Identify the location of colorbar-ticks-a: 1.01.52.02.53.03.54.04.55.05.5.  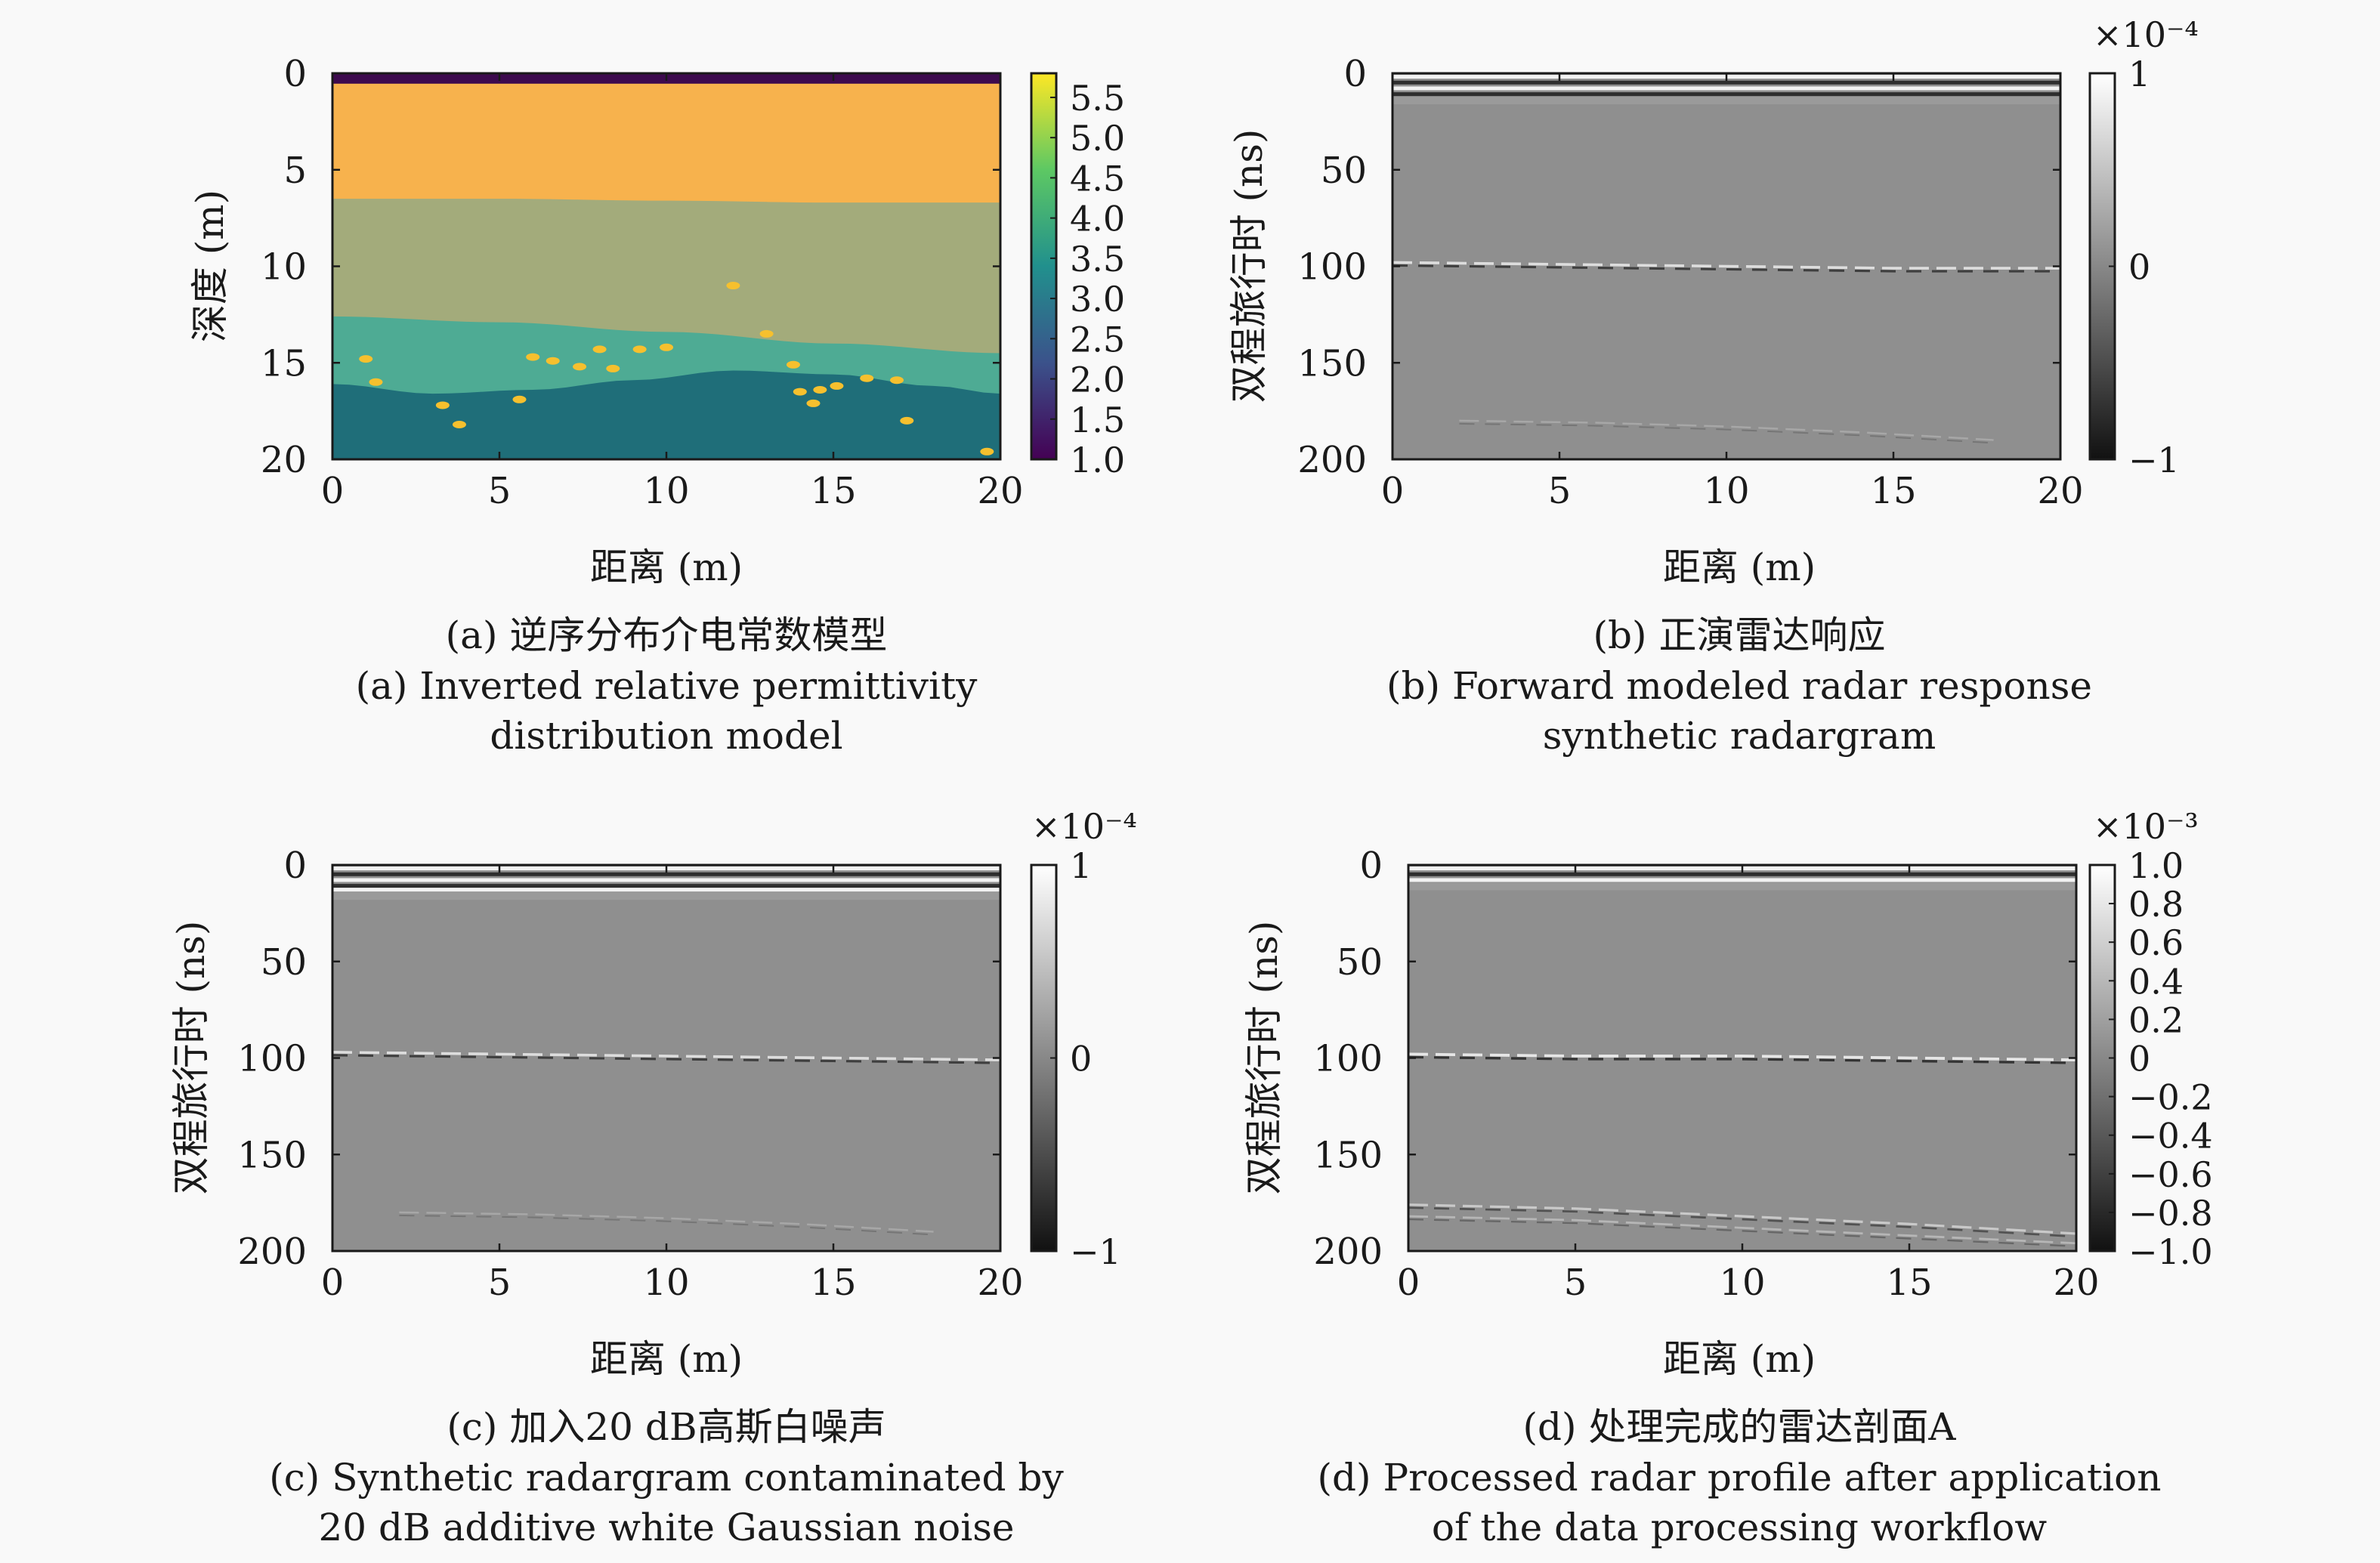
(1087, 279).